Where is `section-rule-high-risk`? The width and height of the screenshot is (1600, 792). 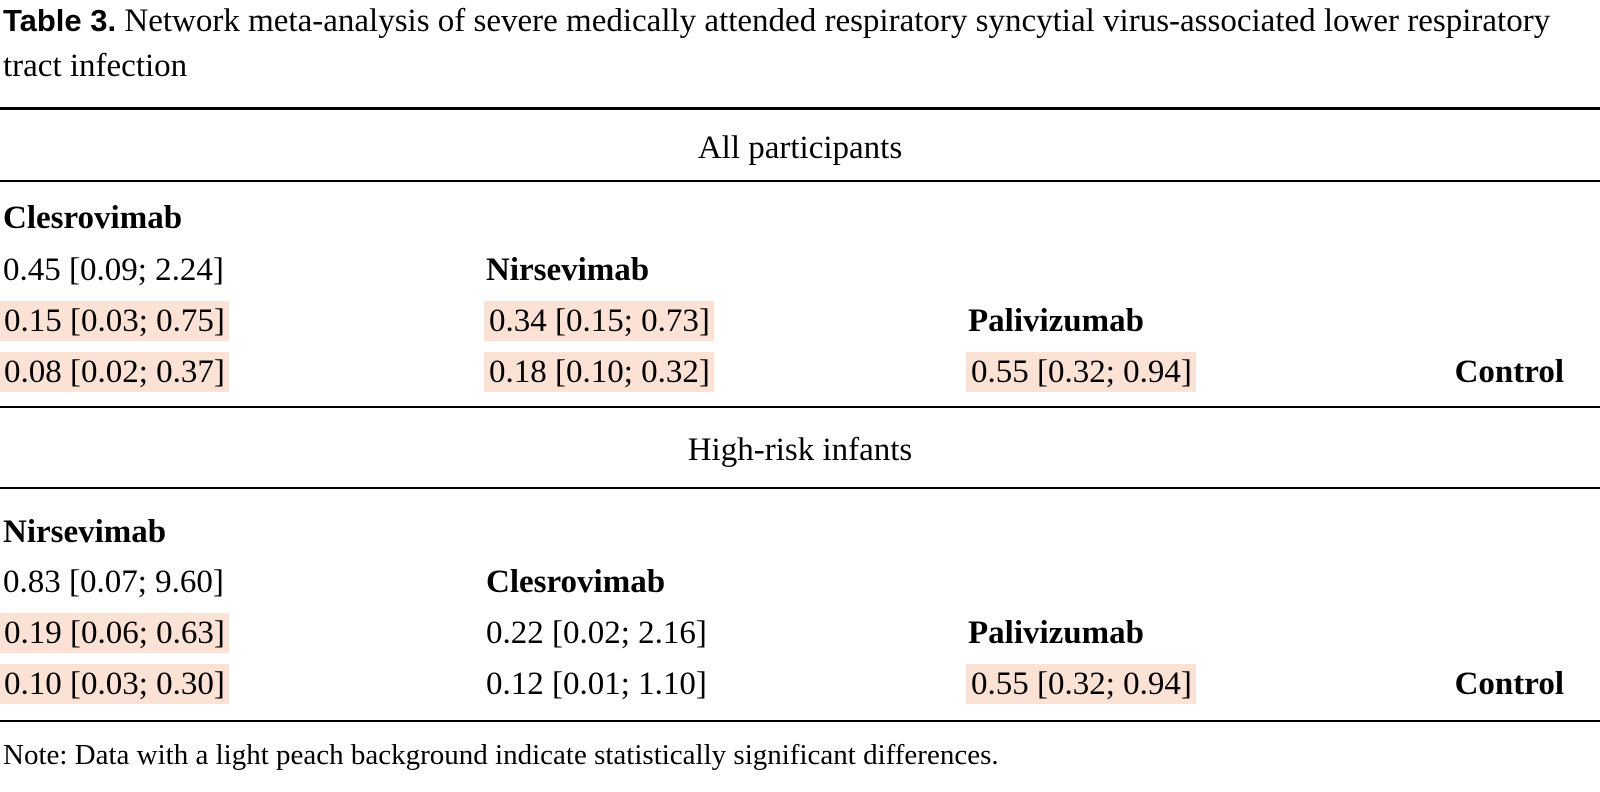 section-rule-high-risk is located at coordinates (800, 488).